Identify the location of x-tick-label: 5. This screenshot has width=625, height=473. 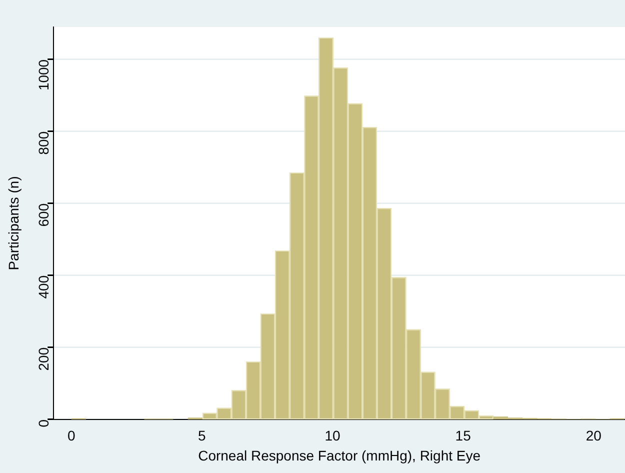
(202, 436).